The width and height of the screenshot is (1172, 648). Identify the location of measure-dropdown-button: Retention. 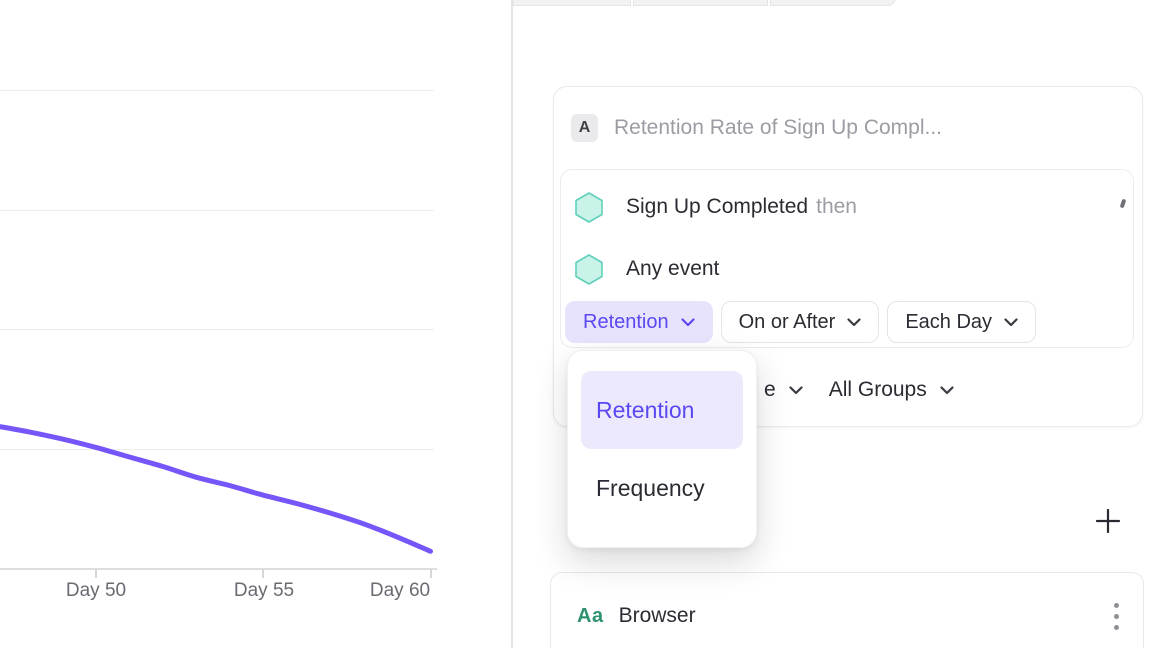
(639, 322).